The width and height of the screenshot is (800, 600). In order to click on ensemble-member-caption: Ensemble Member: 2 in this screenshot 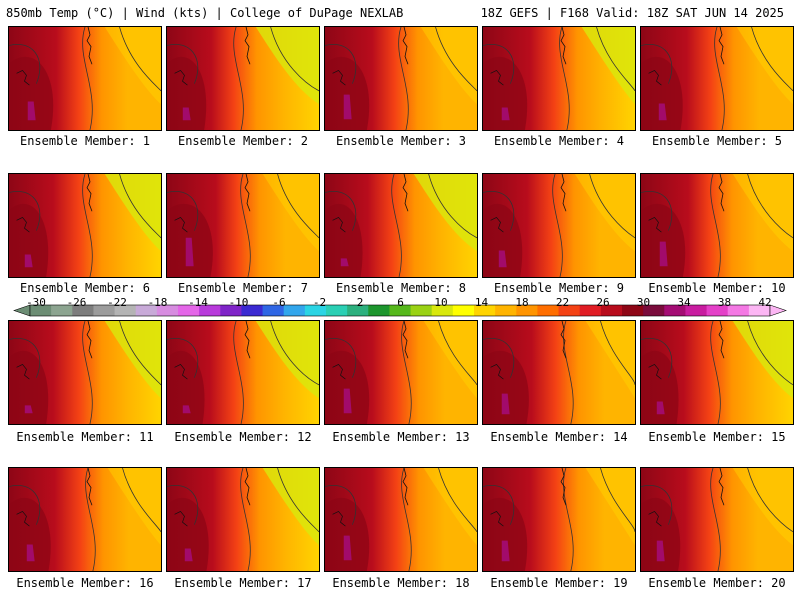, I will do `click(243, 141)`.